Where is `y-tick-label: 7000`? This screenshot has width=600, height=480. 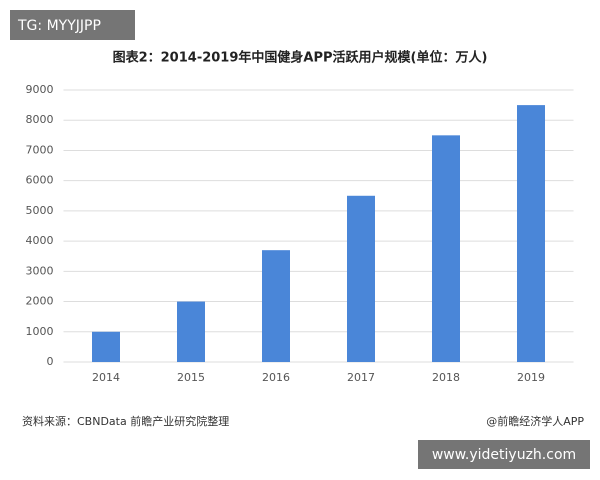 y-tick-label: 7000 is located at coordinates (40, 149).